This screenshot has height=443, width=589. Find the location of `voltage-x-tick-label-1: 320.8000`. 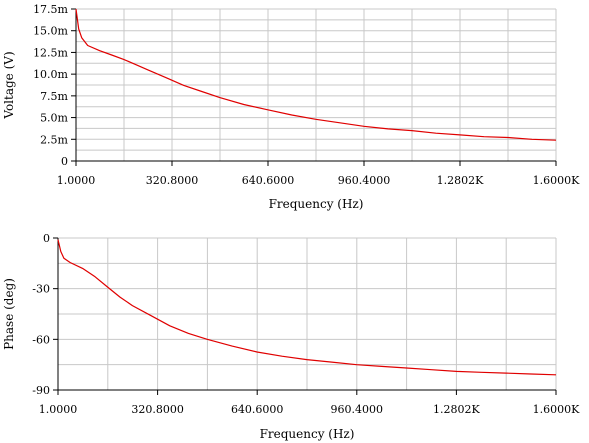

voltage-x-tick-label-1: 320.8000 is located at coordinates (172, 180).